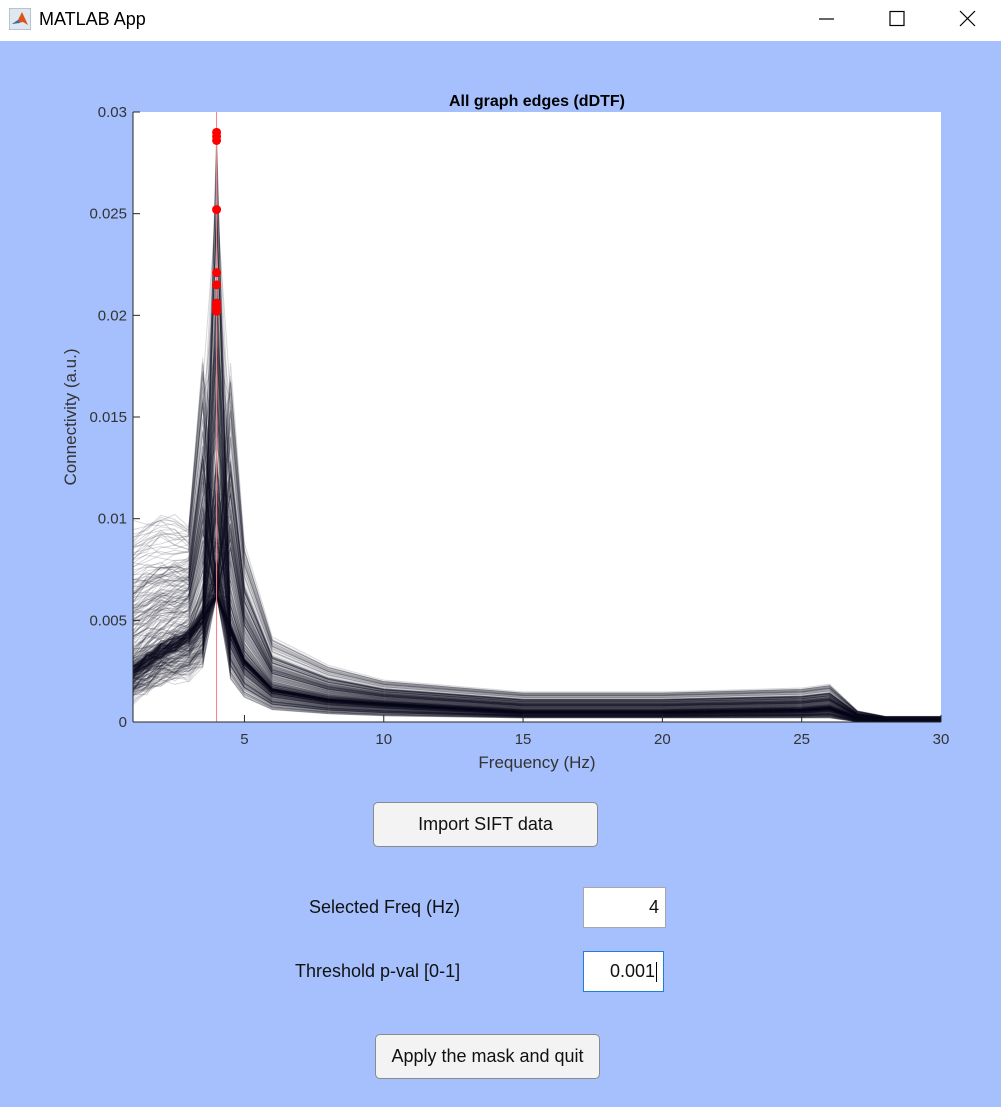 The image size is (1001, 1107). What do you see at coordinates (966, 19) in the screenshot?
I see `close-button` at bounding box center [966, 19].